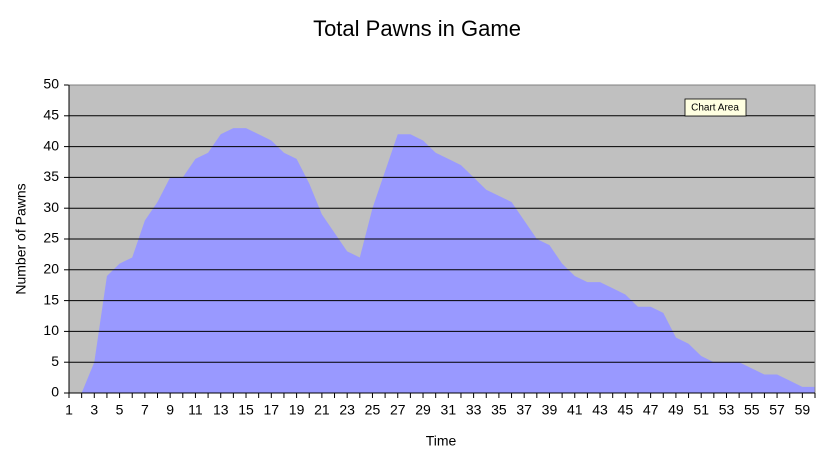 This screenshot has width=828, height=457. Describe the element at coordinates (575, 410) in the screenshot. I see `x-tick-label: 41` at that location.